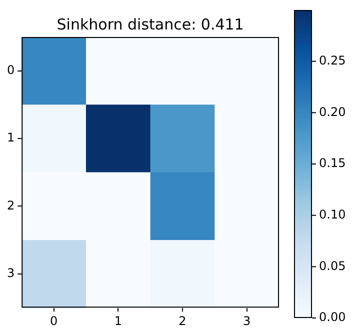 This screenshot has height=336, width=357. I want to click on y-tick-label: 3, so click(10, 273).